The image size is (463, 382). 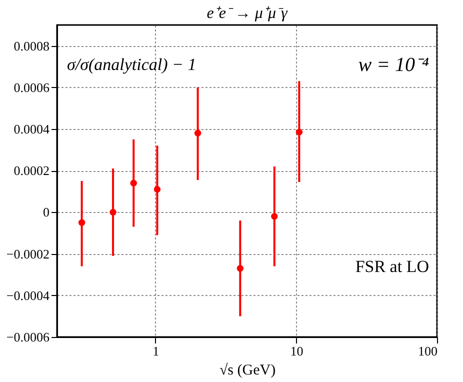 What do you see at coordinates (28, 254) in the screenshot?
I see `y-tick-label: −0.0002` at bounding box center [28, 254].